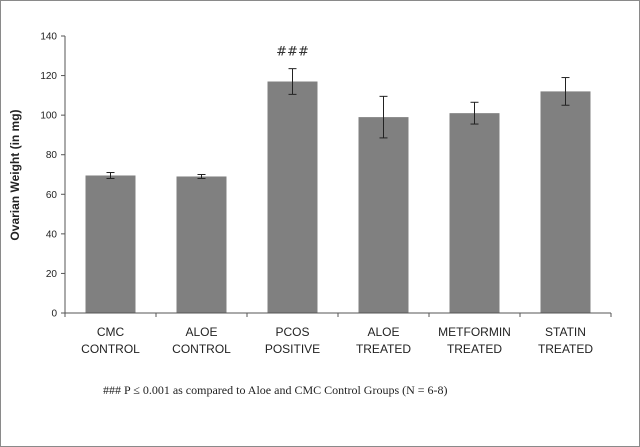 The image size is (640, 447). What do you see at coordinates (48, 116) in the screenshot?
I see `y-tick-label: 100` at bounding box center [48, 116].